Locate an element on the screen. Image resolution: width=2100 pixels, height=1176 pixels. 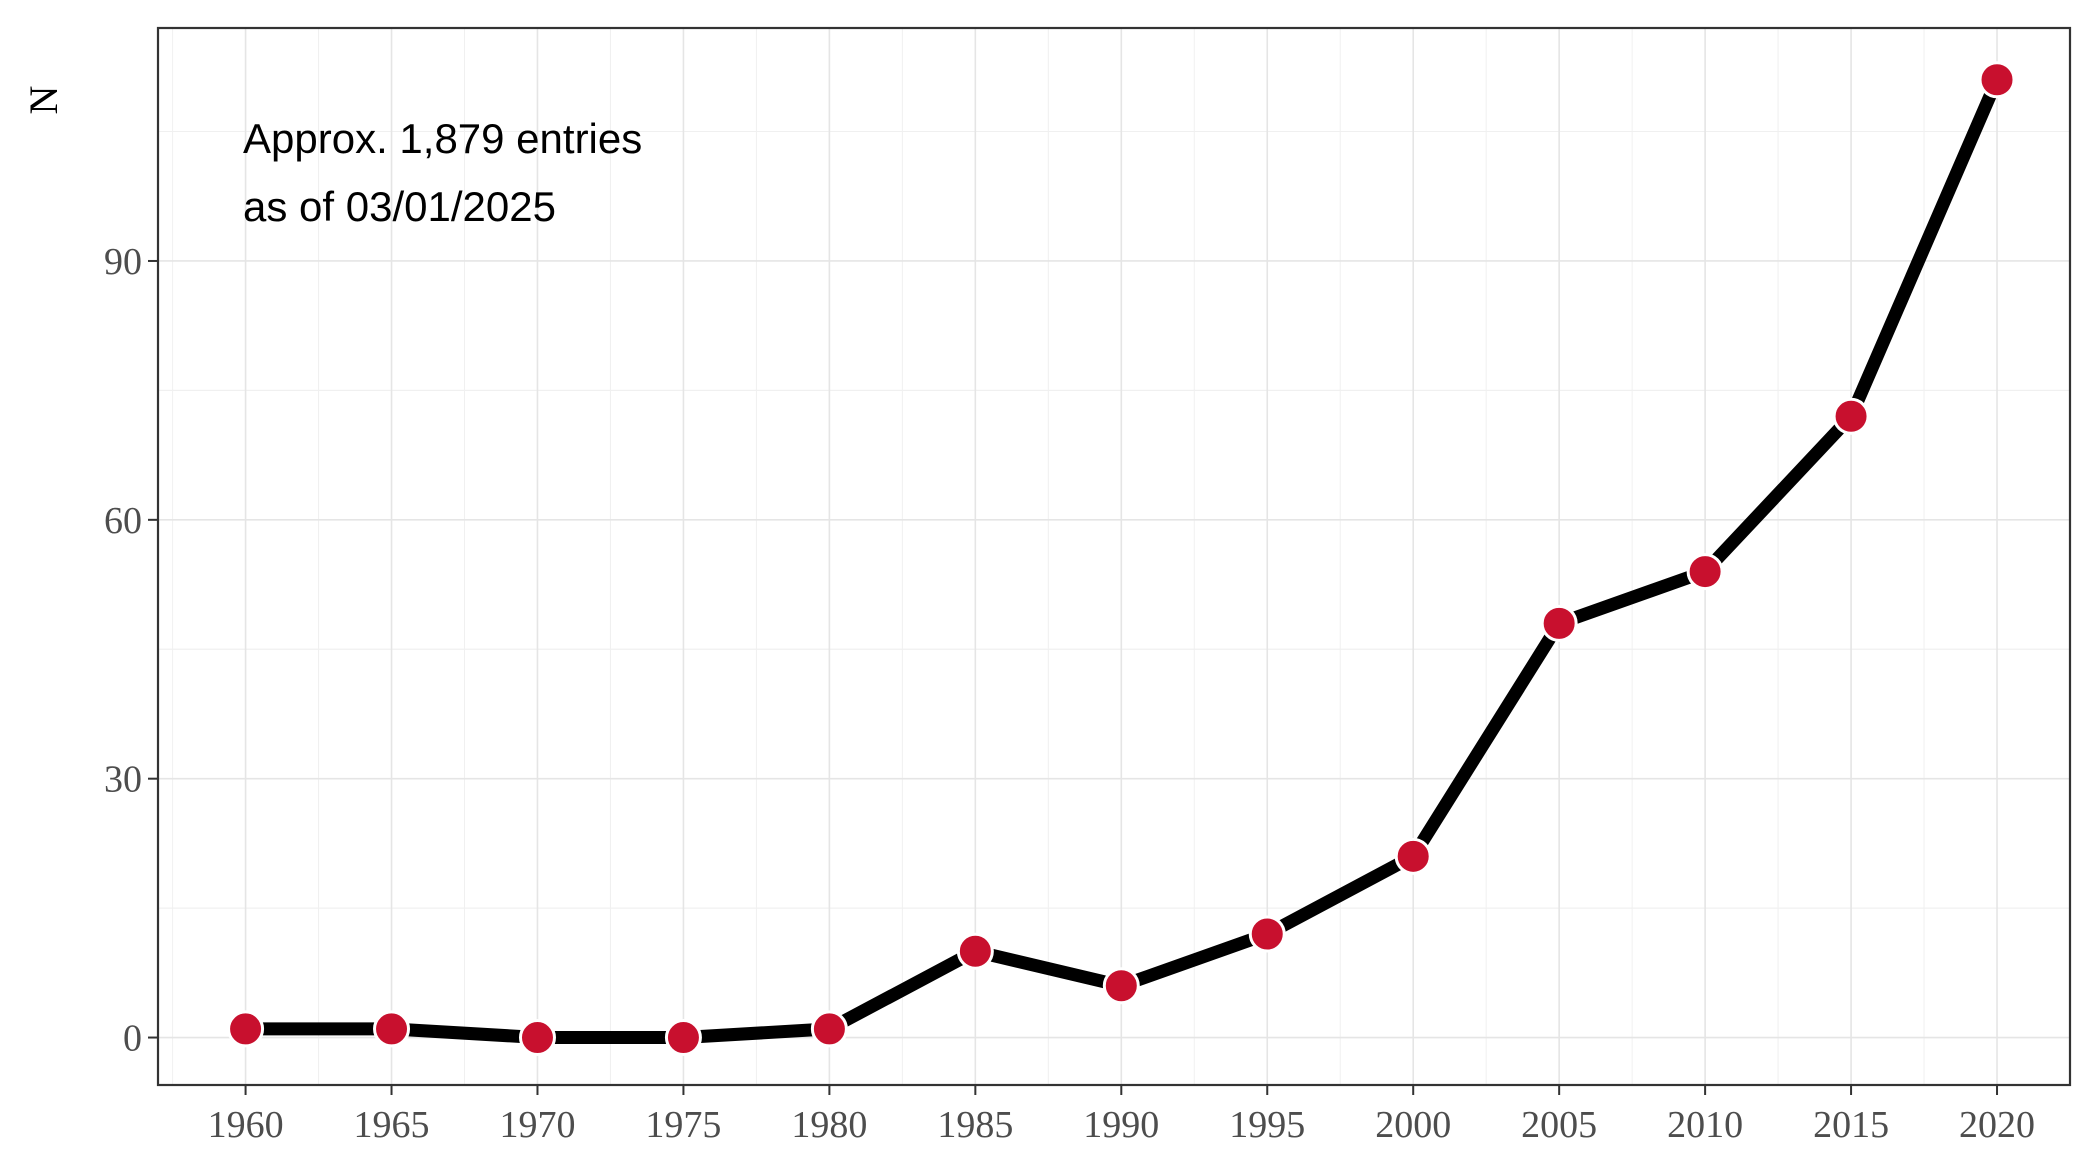
x-tick-label: 2005 is located at coordinates (1559, 1125).